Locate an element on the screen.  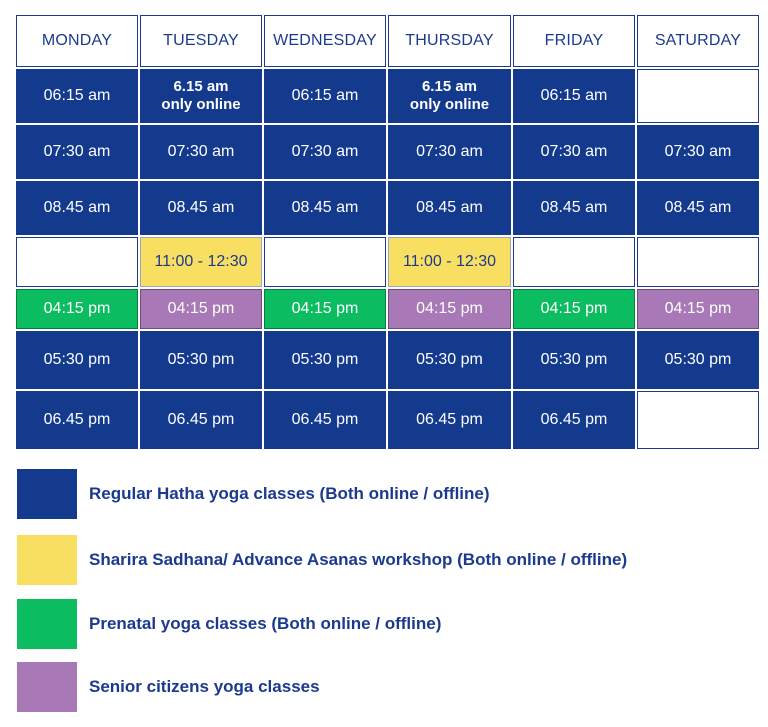
schedule-row: 06.45 pm 06.45 pm 06.45 pm 06.45 pm 06.45 pm is located at coordinates (388, 421).